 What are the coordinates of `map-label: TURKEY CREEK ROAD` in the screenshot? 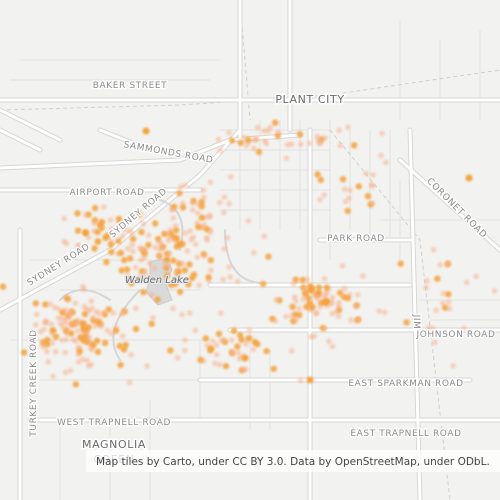 It's located at (34, 383).